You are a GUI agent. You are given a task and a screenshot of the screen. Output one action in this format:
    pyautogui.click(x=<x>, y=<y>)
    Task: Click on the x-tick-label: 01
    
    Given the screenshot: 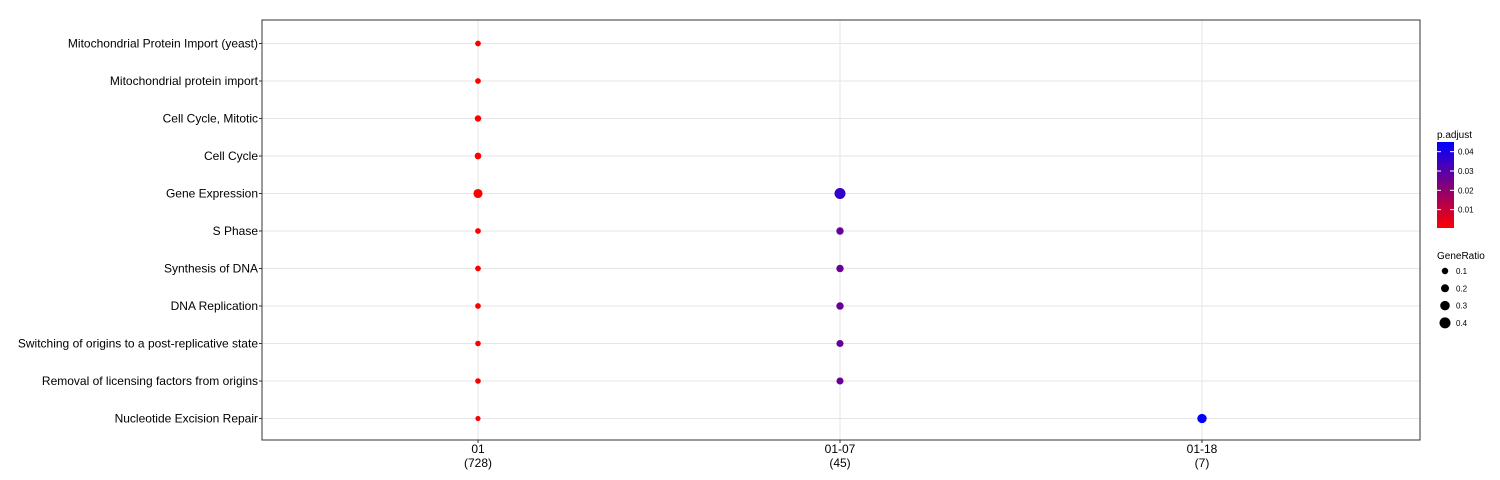 What is the action you would take?
    pyautogui.click(x=478, y=449)
    